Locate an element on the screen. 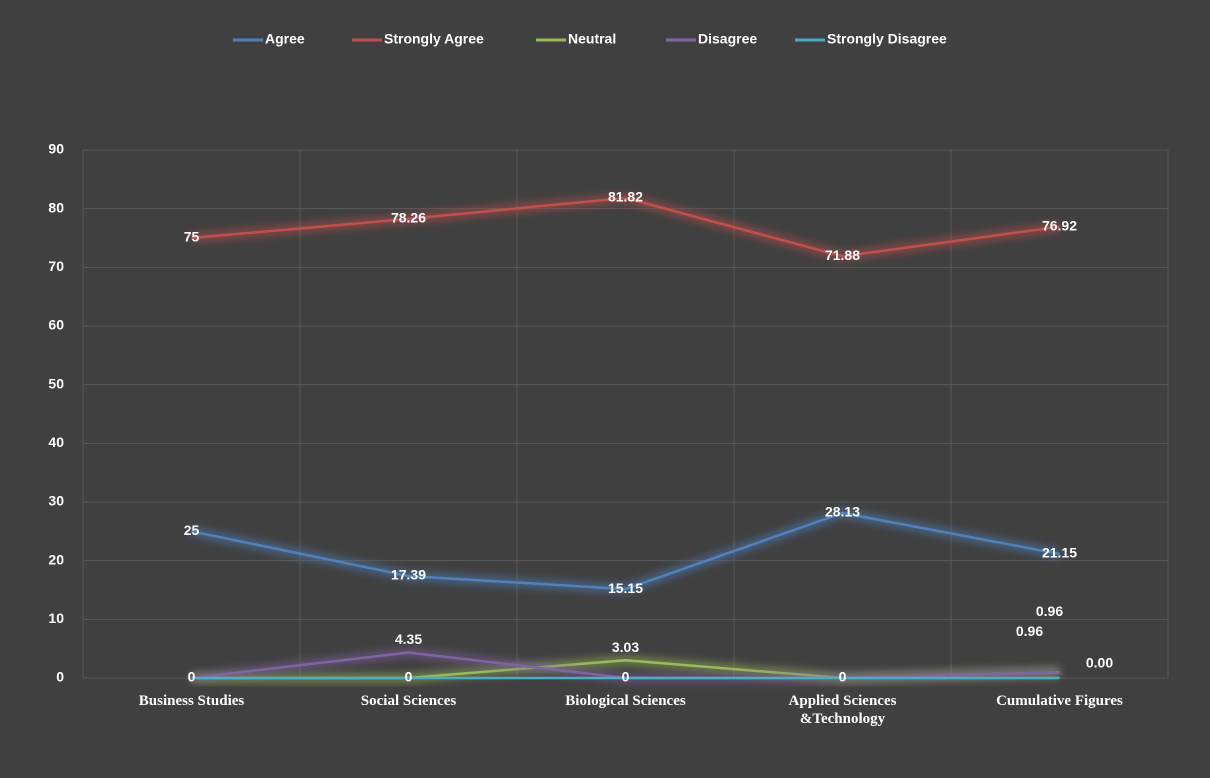 Image resolution: width=1210 pixels, height=778 pixels. data-label: 21.15 is located at coordinates (1059, 553).